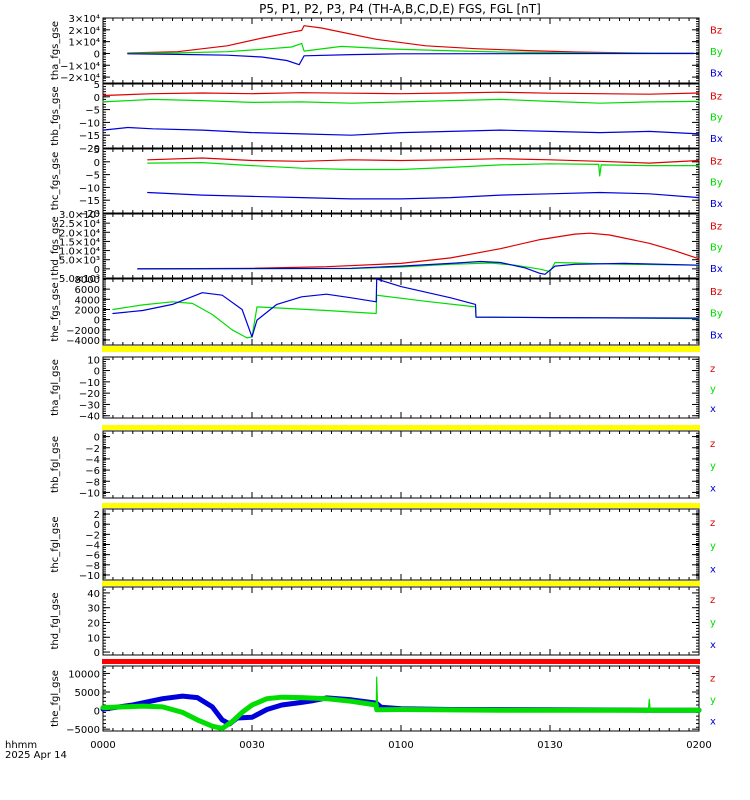  What do you see at coordinates (55, 544) in the screenshot?
I see `y-axis-label: thc_fgl_gse` at bounding box center [55, 544].